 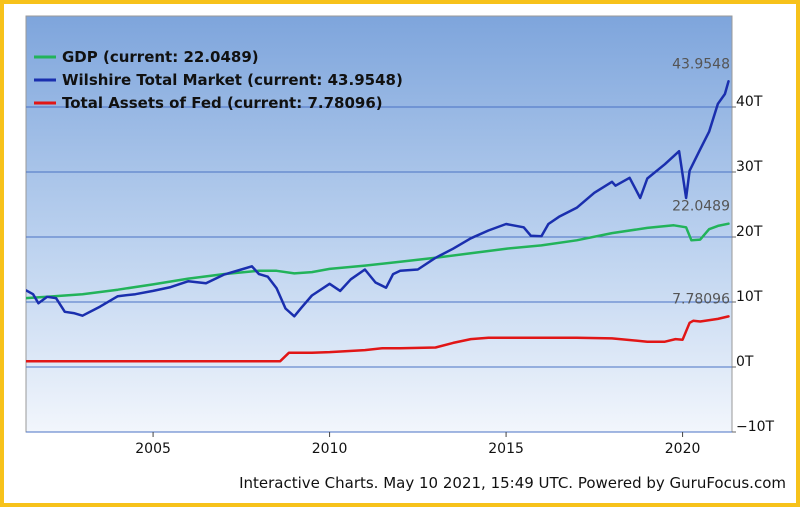 I want to click on current-value-label-gdp: 22.0489, so click(x=701, y=207).